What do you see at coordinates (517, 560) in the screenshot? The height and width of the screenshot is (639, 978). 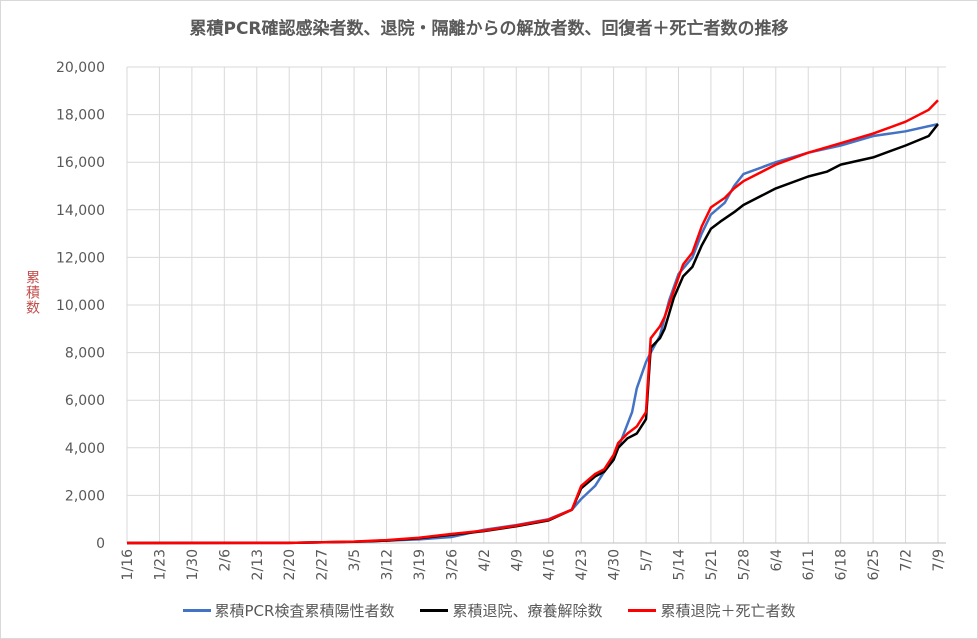 I see `x-tick-label: 4/9` at bounding box center [517, 560].